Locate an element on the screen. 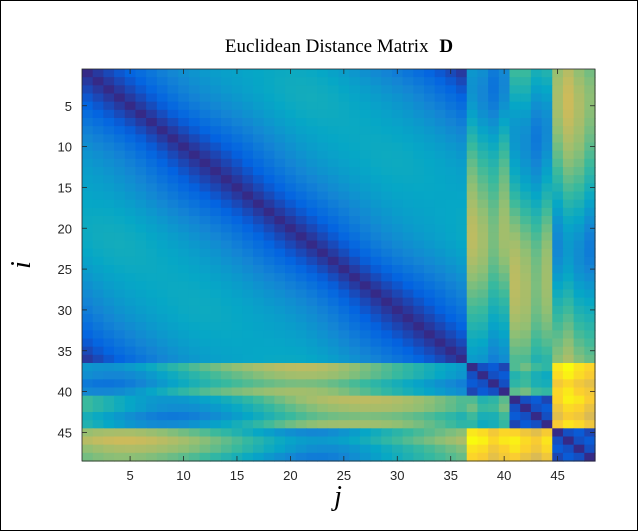 This screenshot has height=531, width=638. x-tick-label: 5 is located at coordinates (129, 475).